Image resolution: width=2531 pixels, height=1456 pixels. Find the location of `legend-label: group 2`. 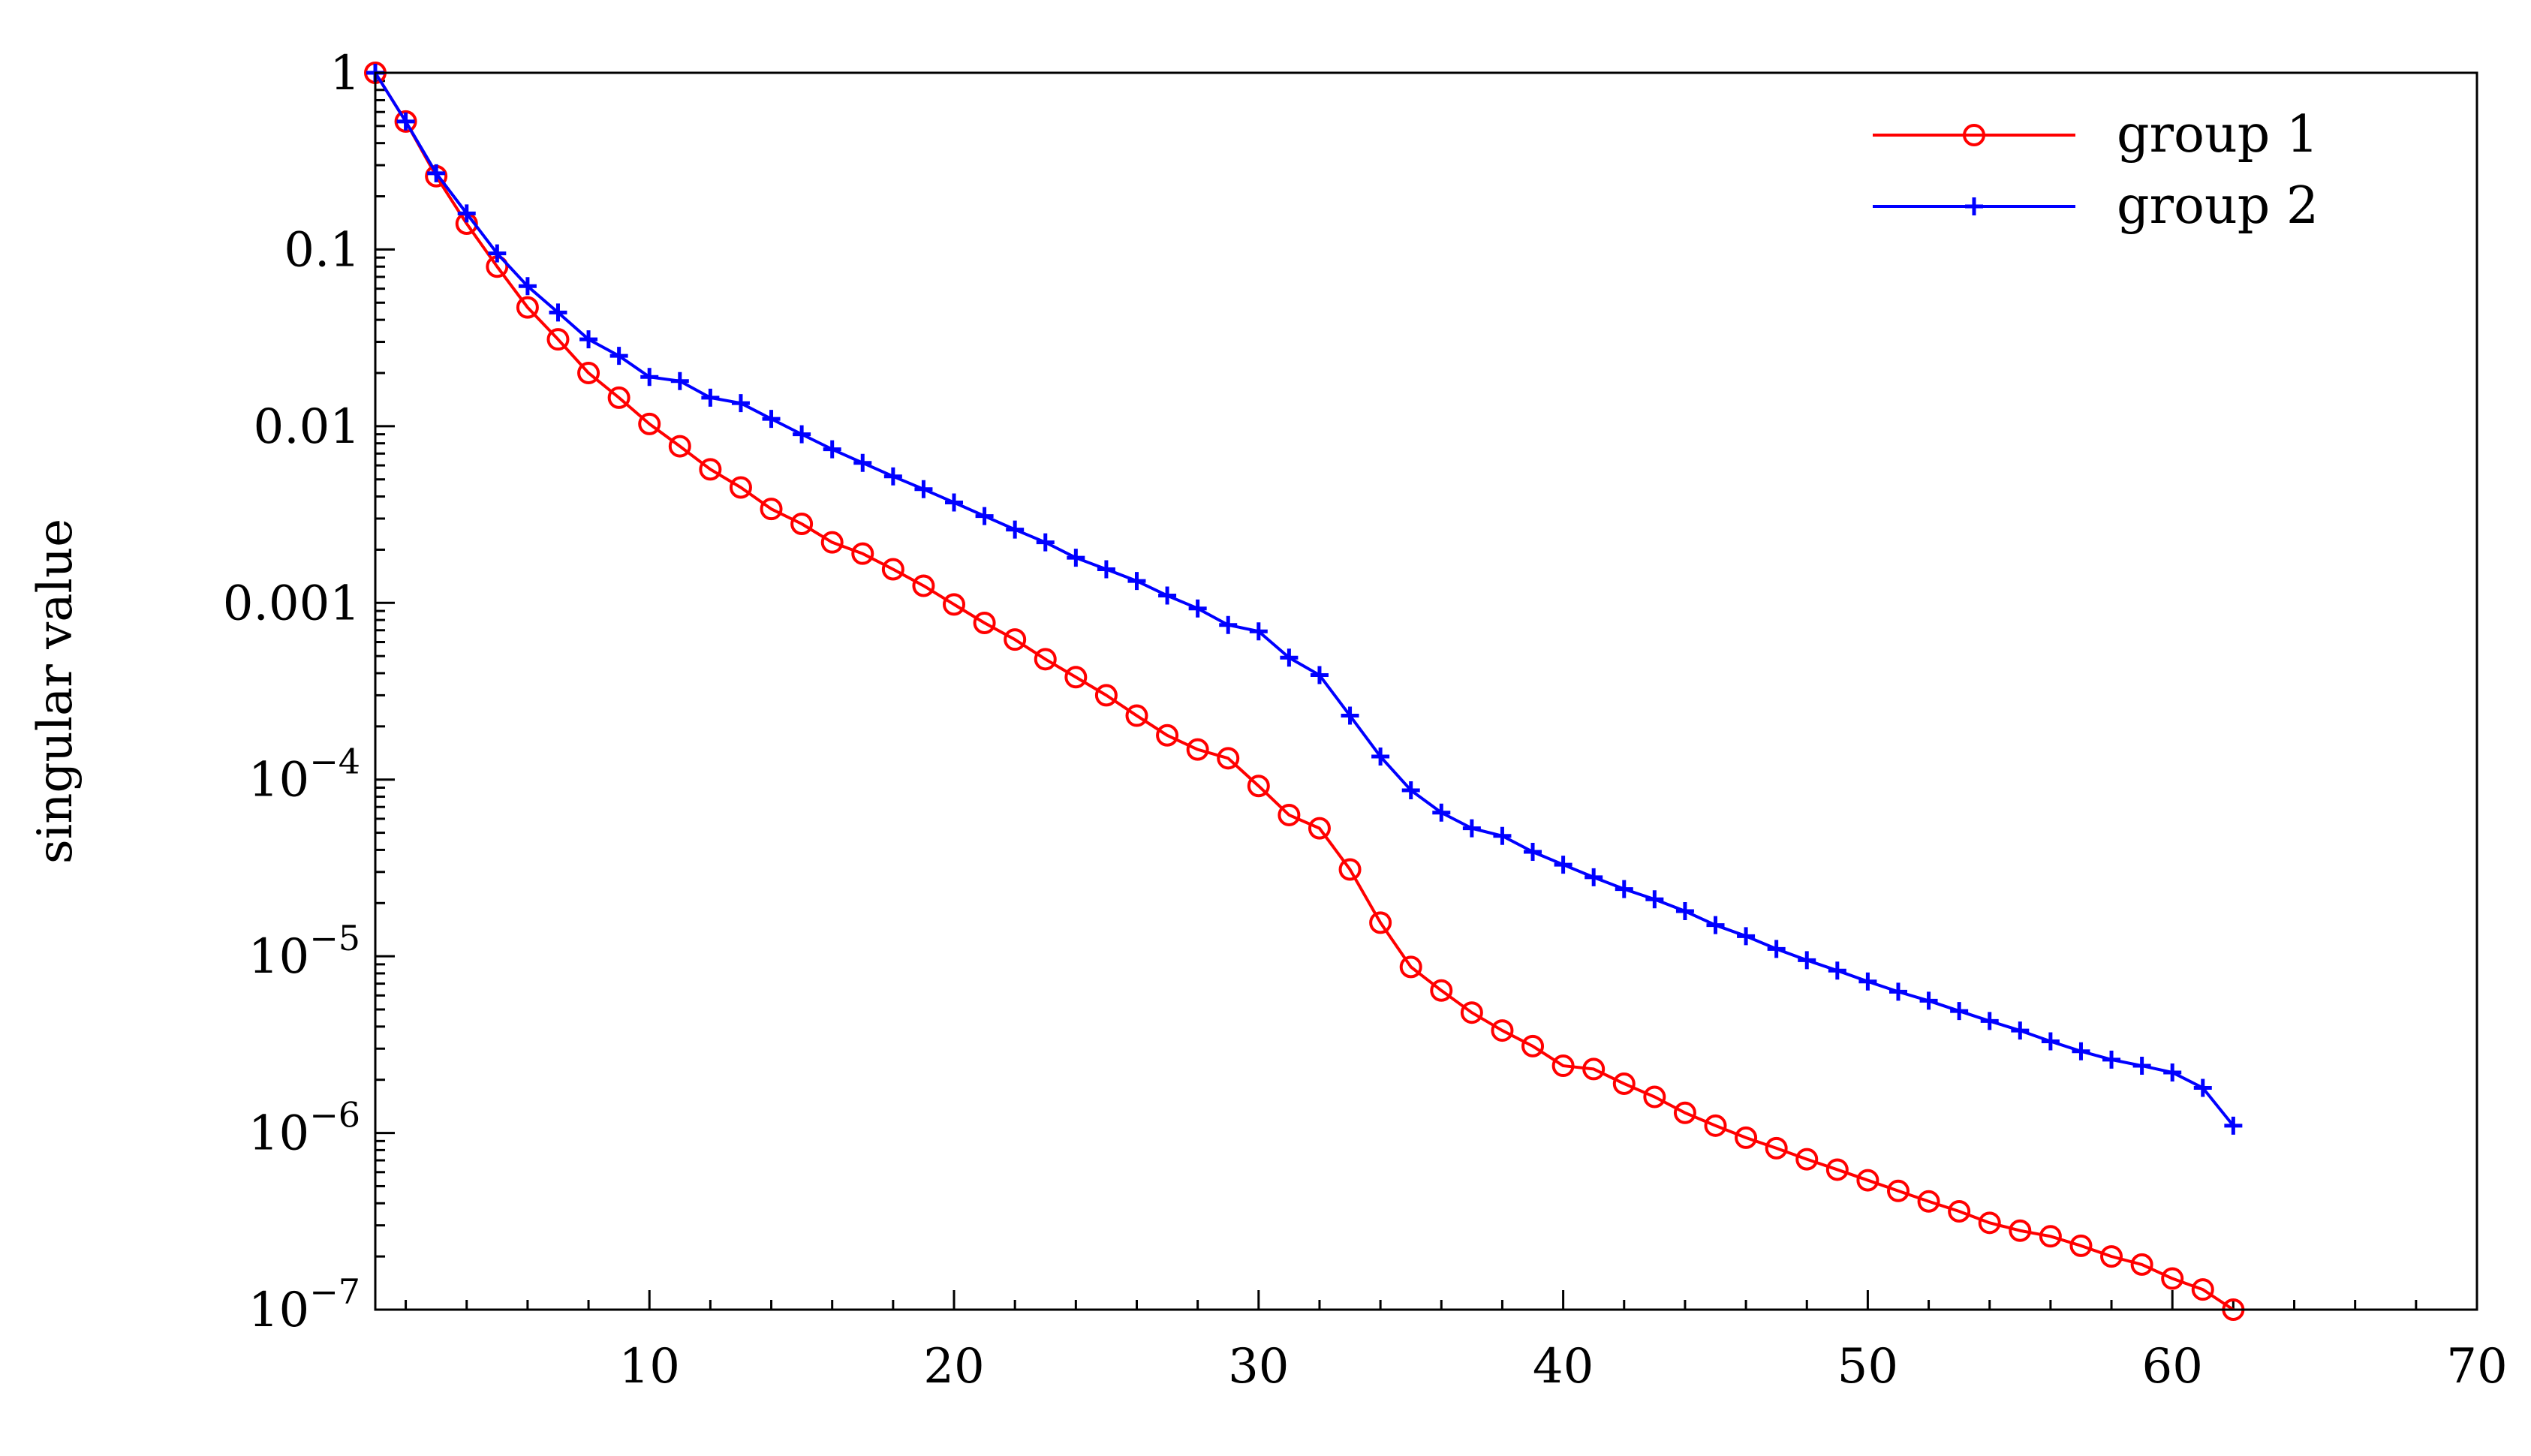

legend-label: group 2 is located at coordinates (2218, 206).